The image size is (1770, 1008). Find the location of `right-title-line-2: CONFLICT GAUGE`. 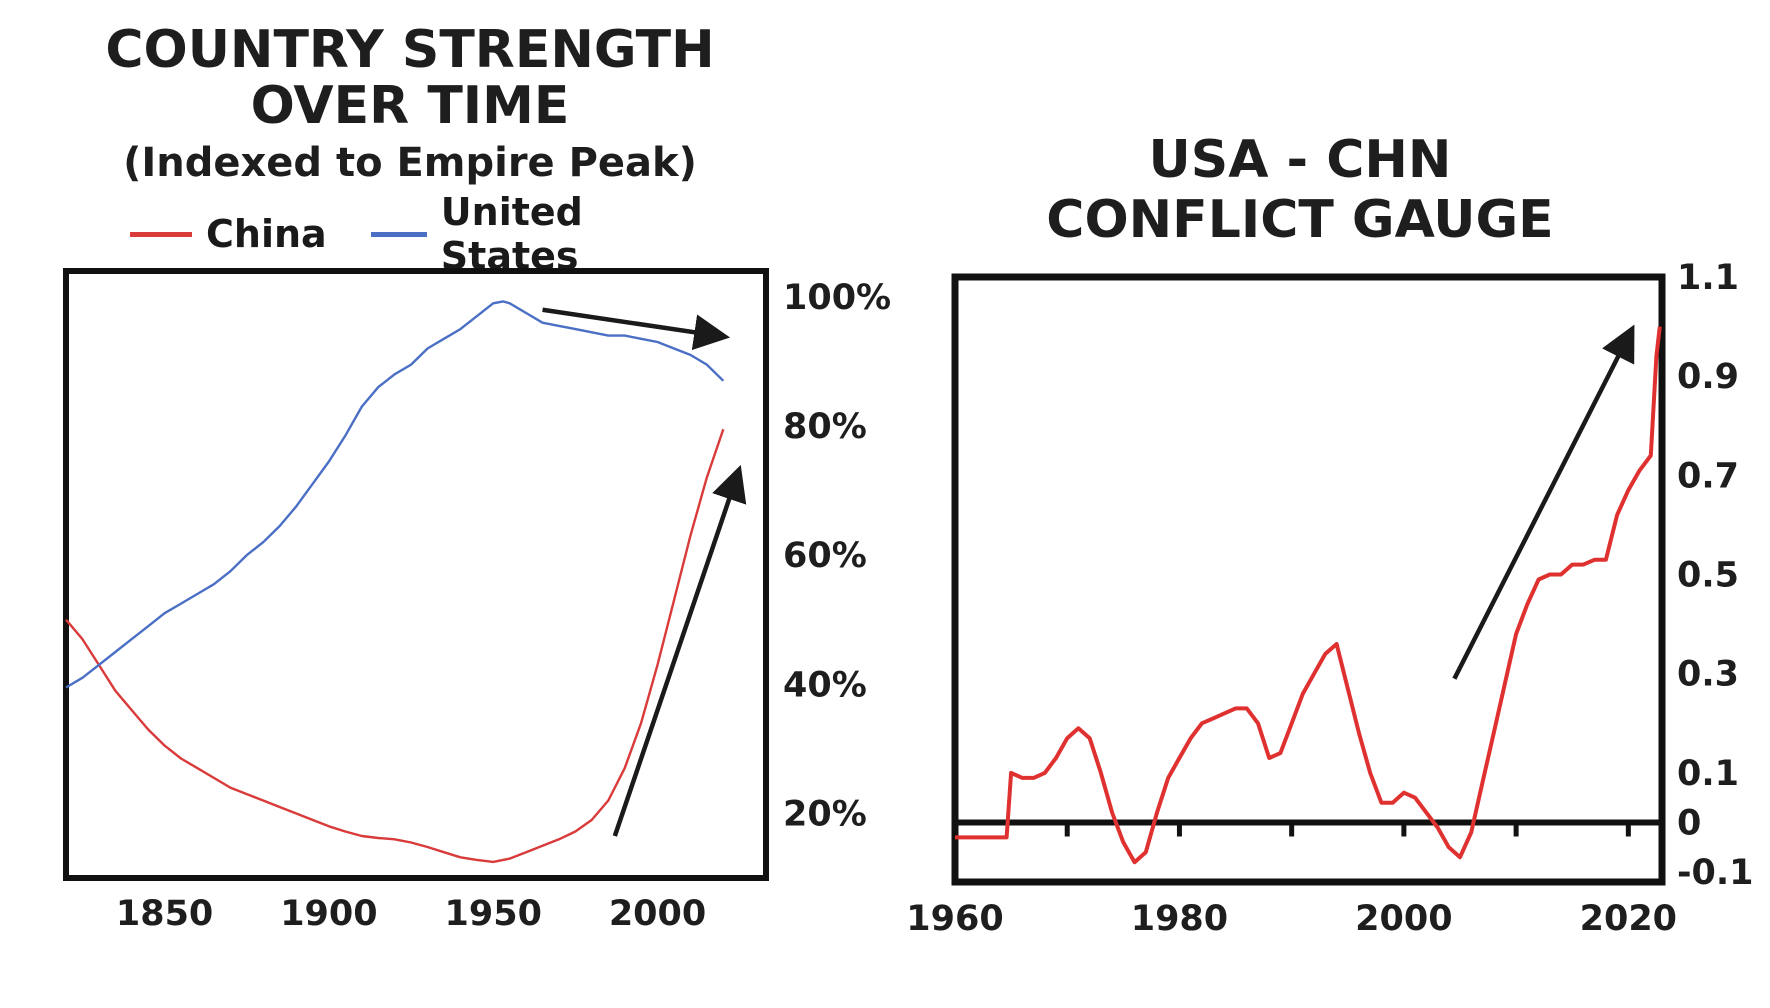

right-title-line-2: CONFLICT GAUGE is located at coordinates (1300, 220).